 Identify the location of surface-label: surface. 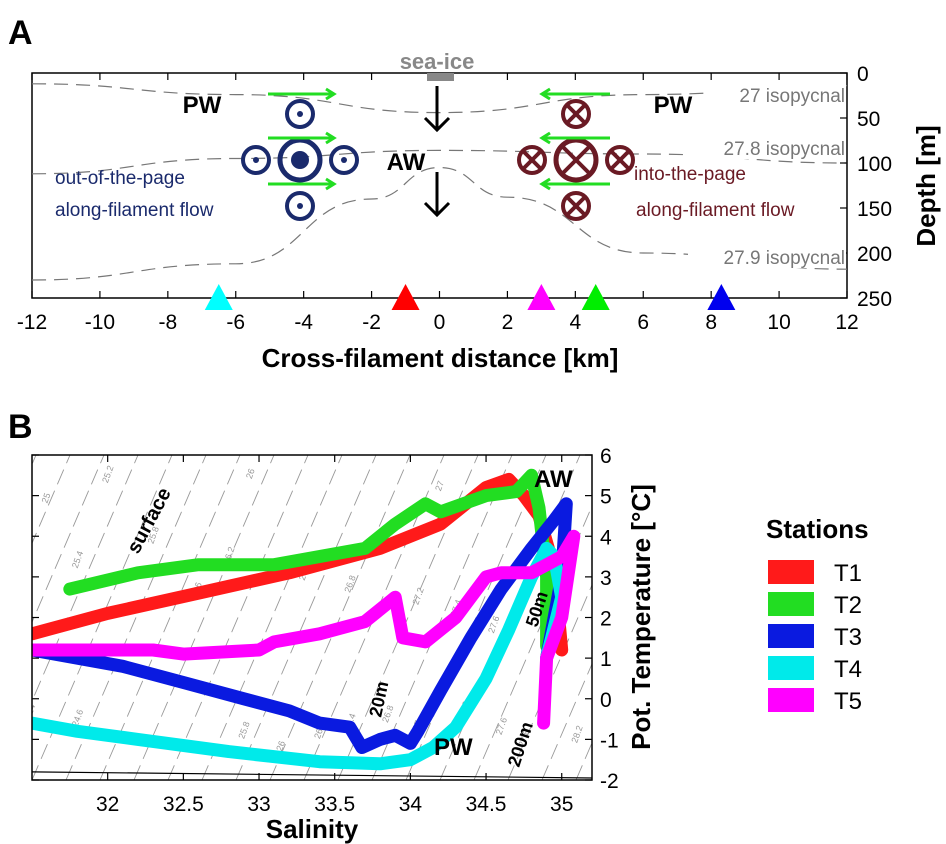
(149, 520).